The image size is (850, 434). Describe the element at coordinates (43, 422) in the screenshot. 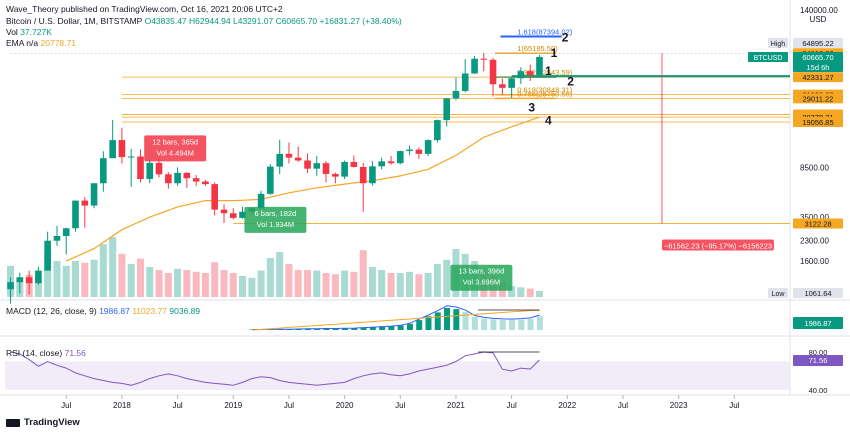

I see `tradingview-logo: TradingView` at that location.